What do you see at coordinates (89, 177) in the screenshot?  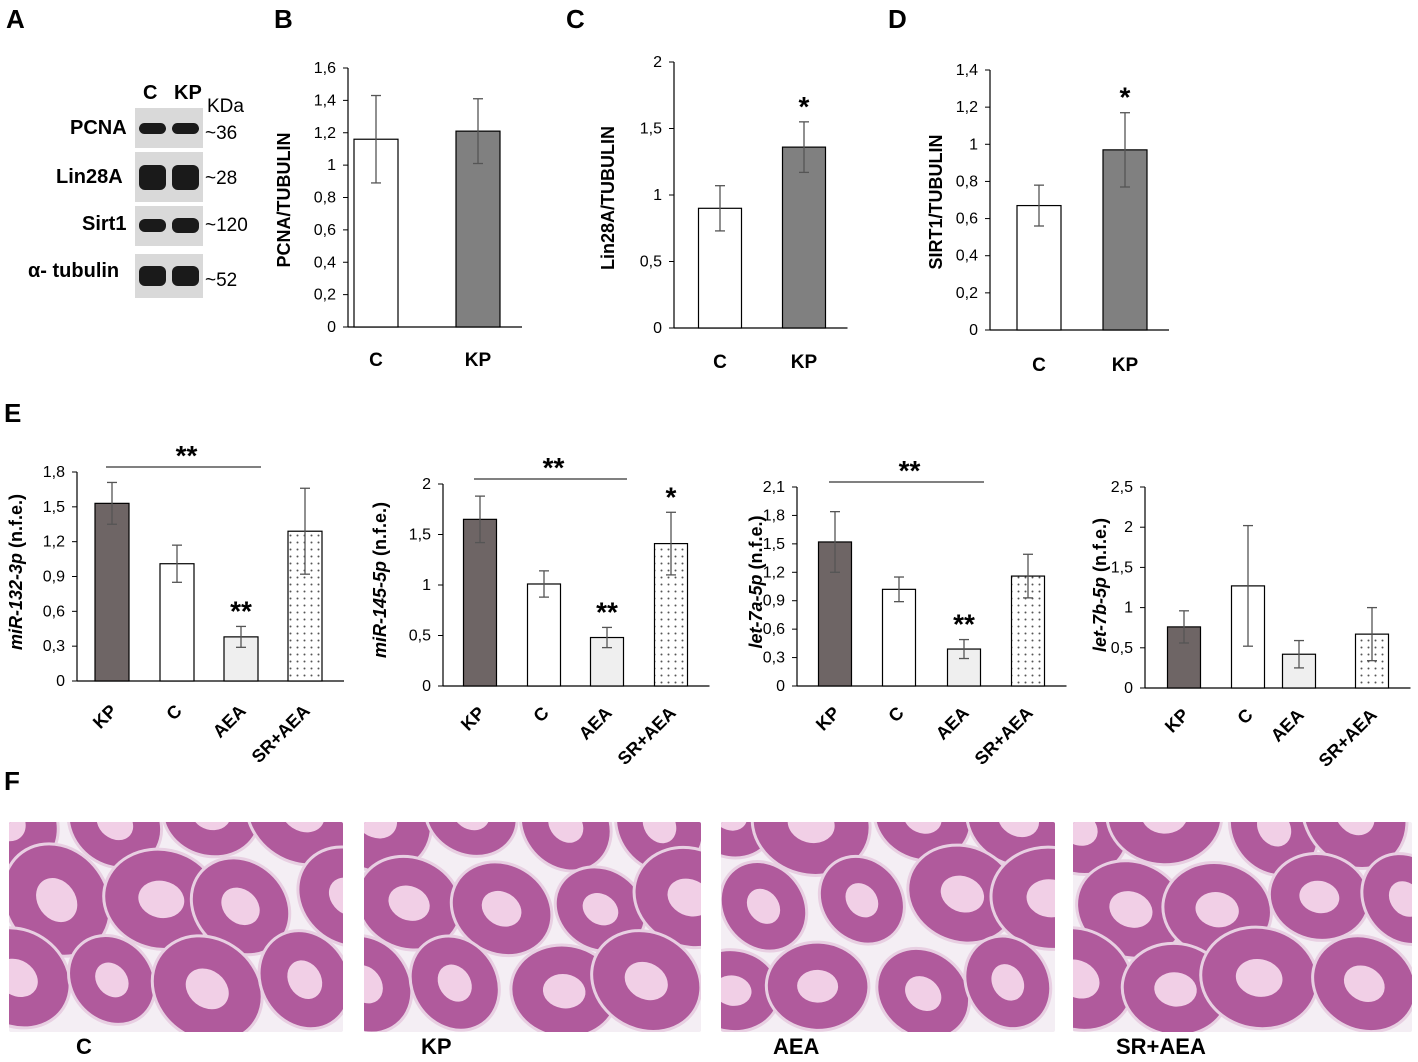 I see `protein-label-lin28a: Lin28A` at bounding box center [89, 177].